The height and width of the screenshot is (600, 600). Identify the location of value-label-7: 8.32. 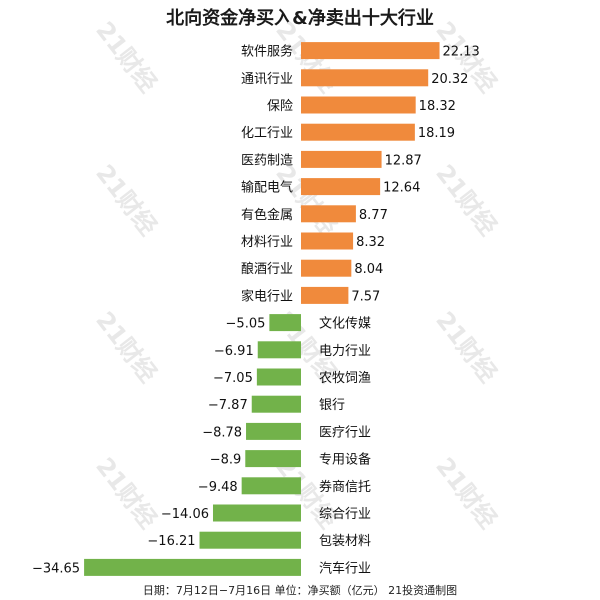
(370, 242).